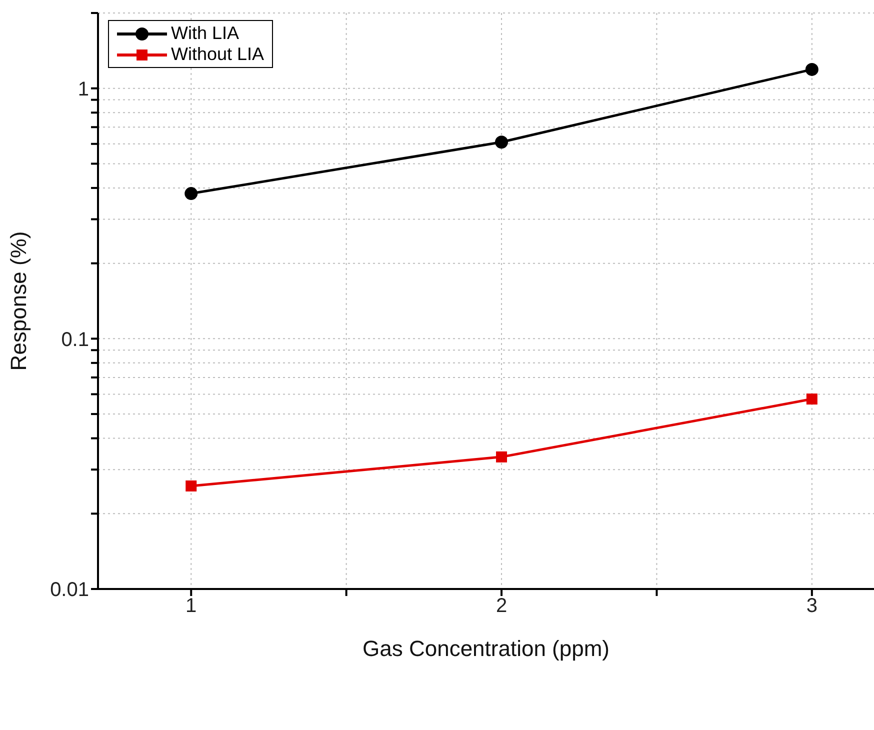  What do you see at coordinates (83, 89) in the screenshot?
I see `y-tick-label: 1` at bounding box center [83, 89].